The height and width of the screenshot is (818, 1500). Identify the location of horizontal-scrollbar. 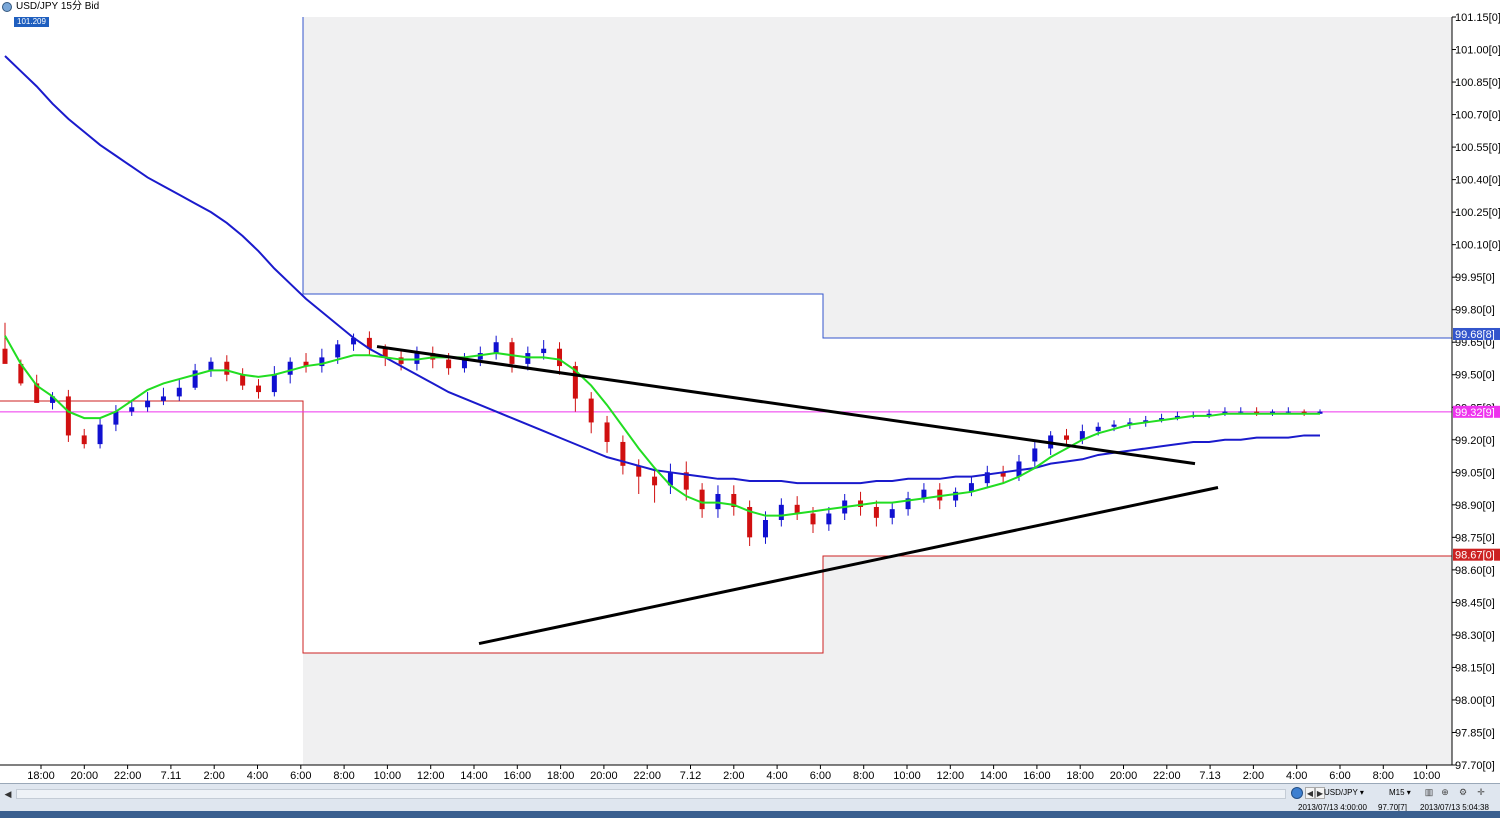
(651, 794).